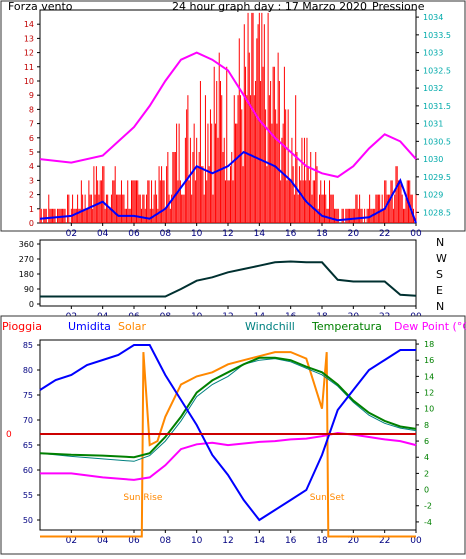 The height and width of the screenshot is (559, 466). What do you see at coordinates (26, 274) in the screenshot?
I see `direction-tick-label: 180` at bounding box center [26, 274].